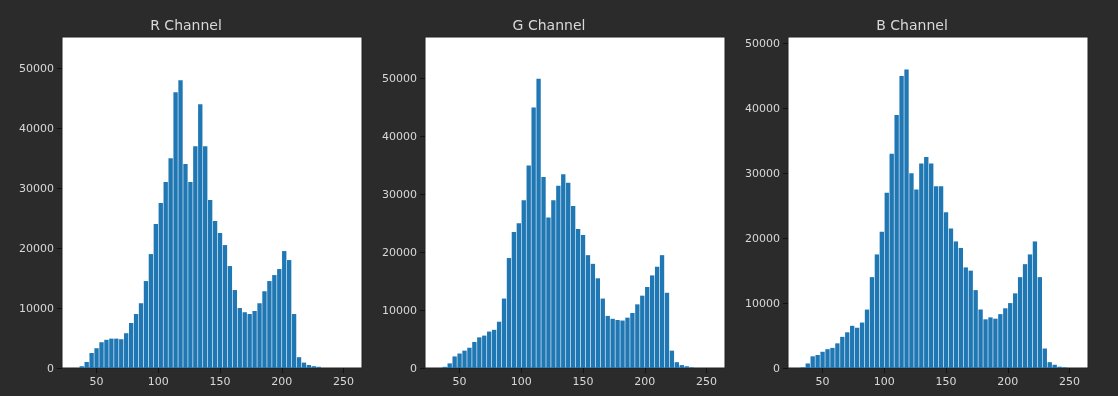 The image size is (1118, 396). What do you see at coordinates (186, 25) in the screenshot?
I see `chart-title: R Channel` at bounding box center [186, 25].